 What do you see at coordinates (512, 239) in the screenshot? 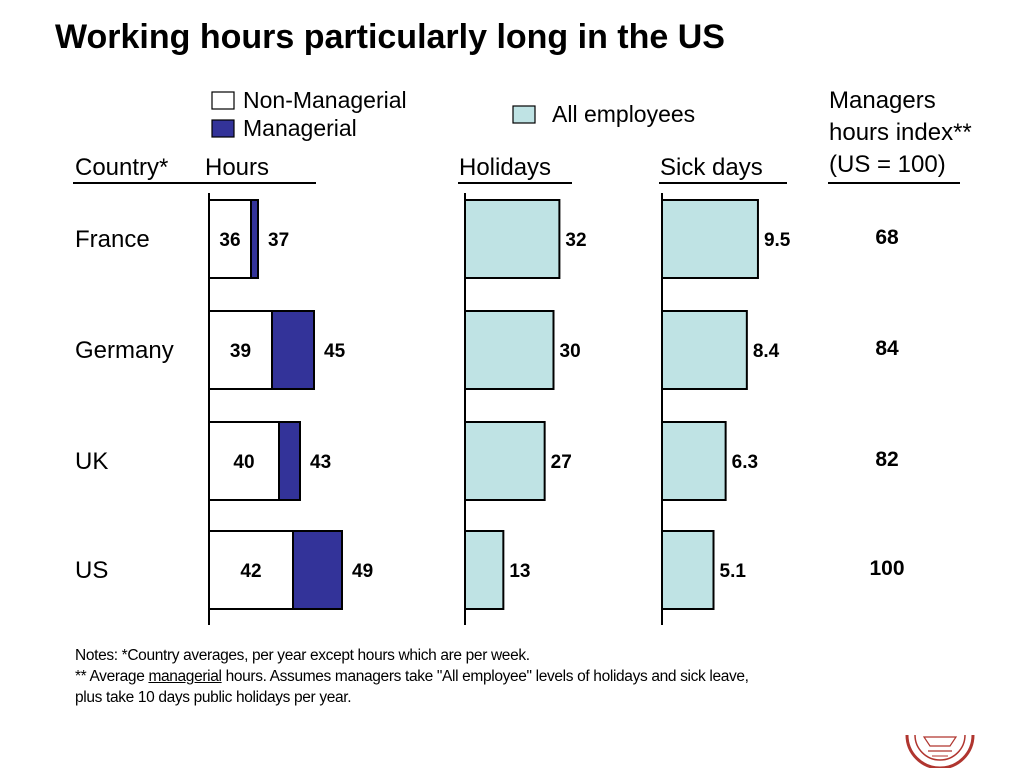
I see `bar-holidays-france` at bounding box center [512, 239].